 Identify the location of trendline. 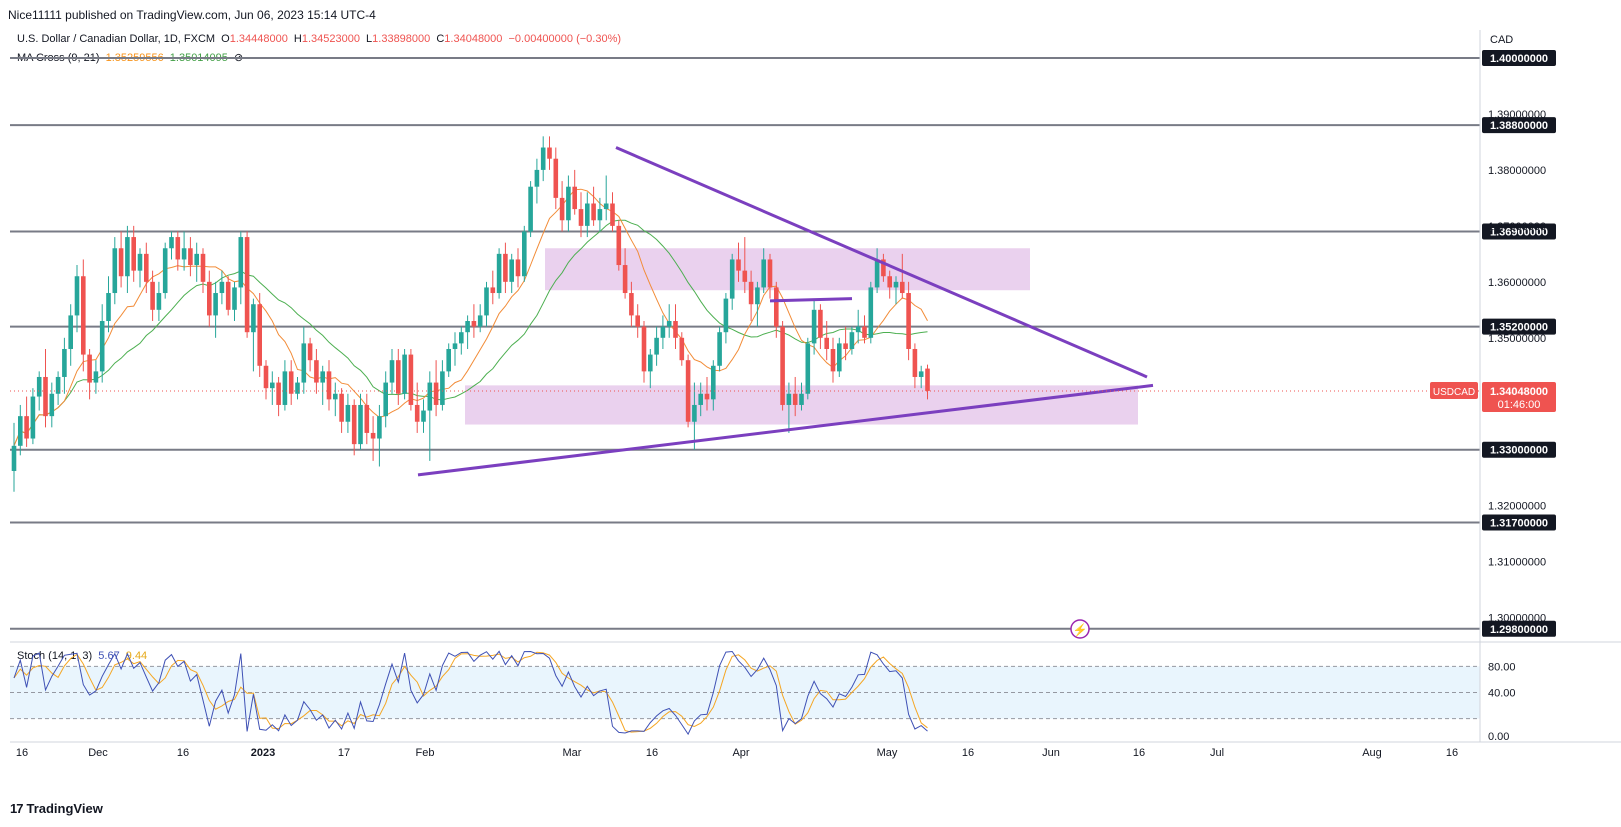
(881, 262).